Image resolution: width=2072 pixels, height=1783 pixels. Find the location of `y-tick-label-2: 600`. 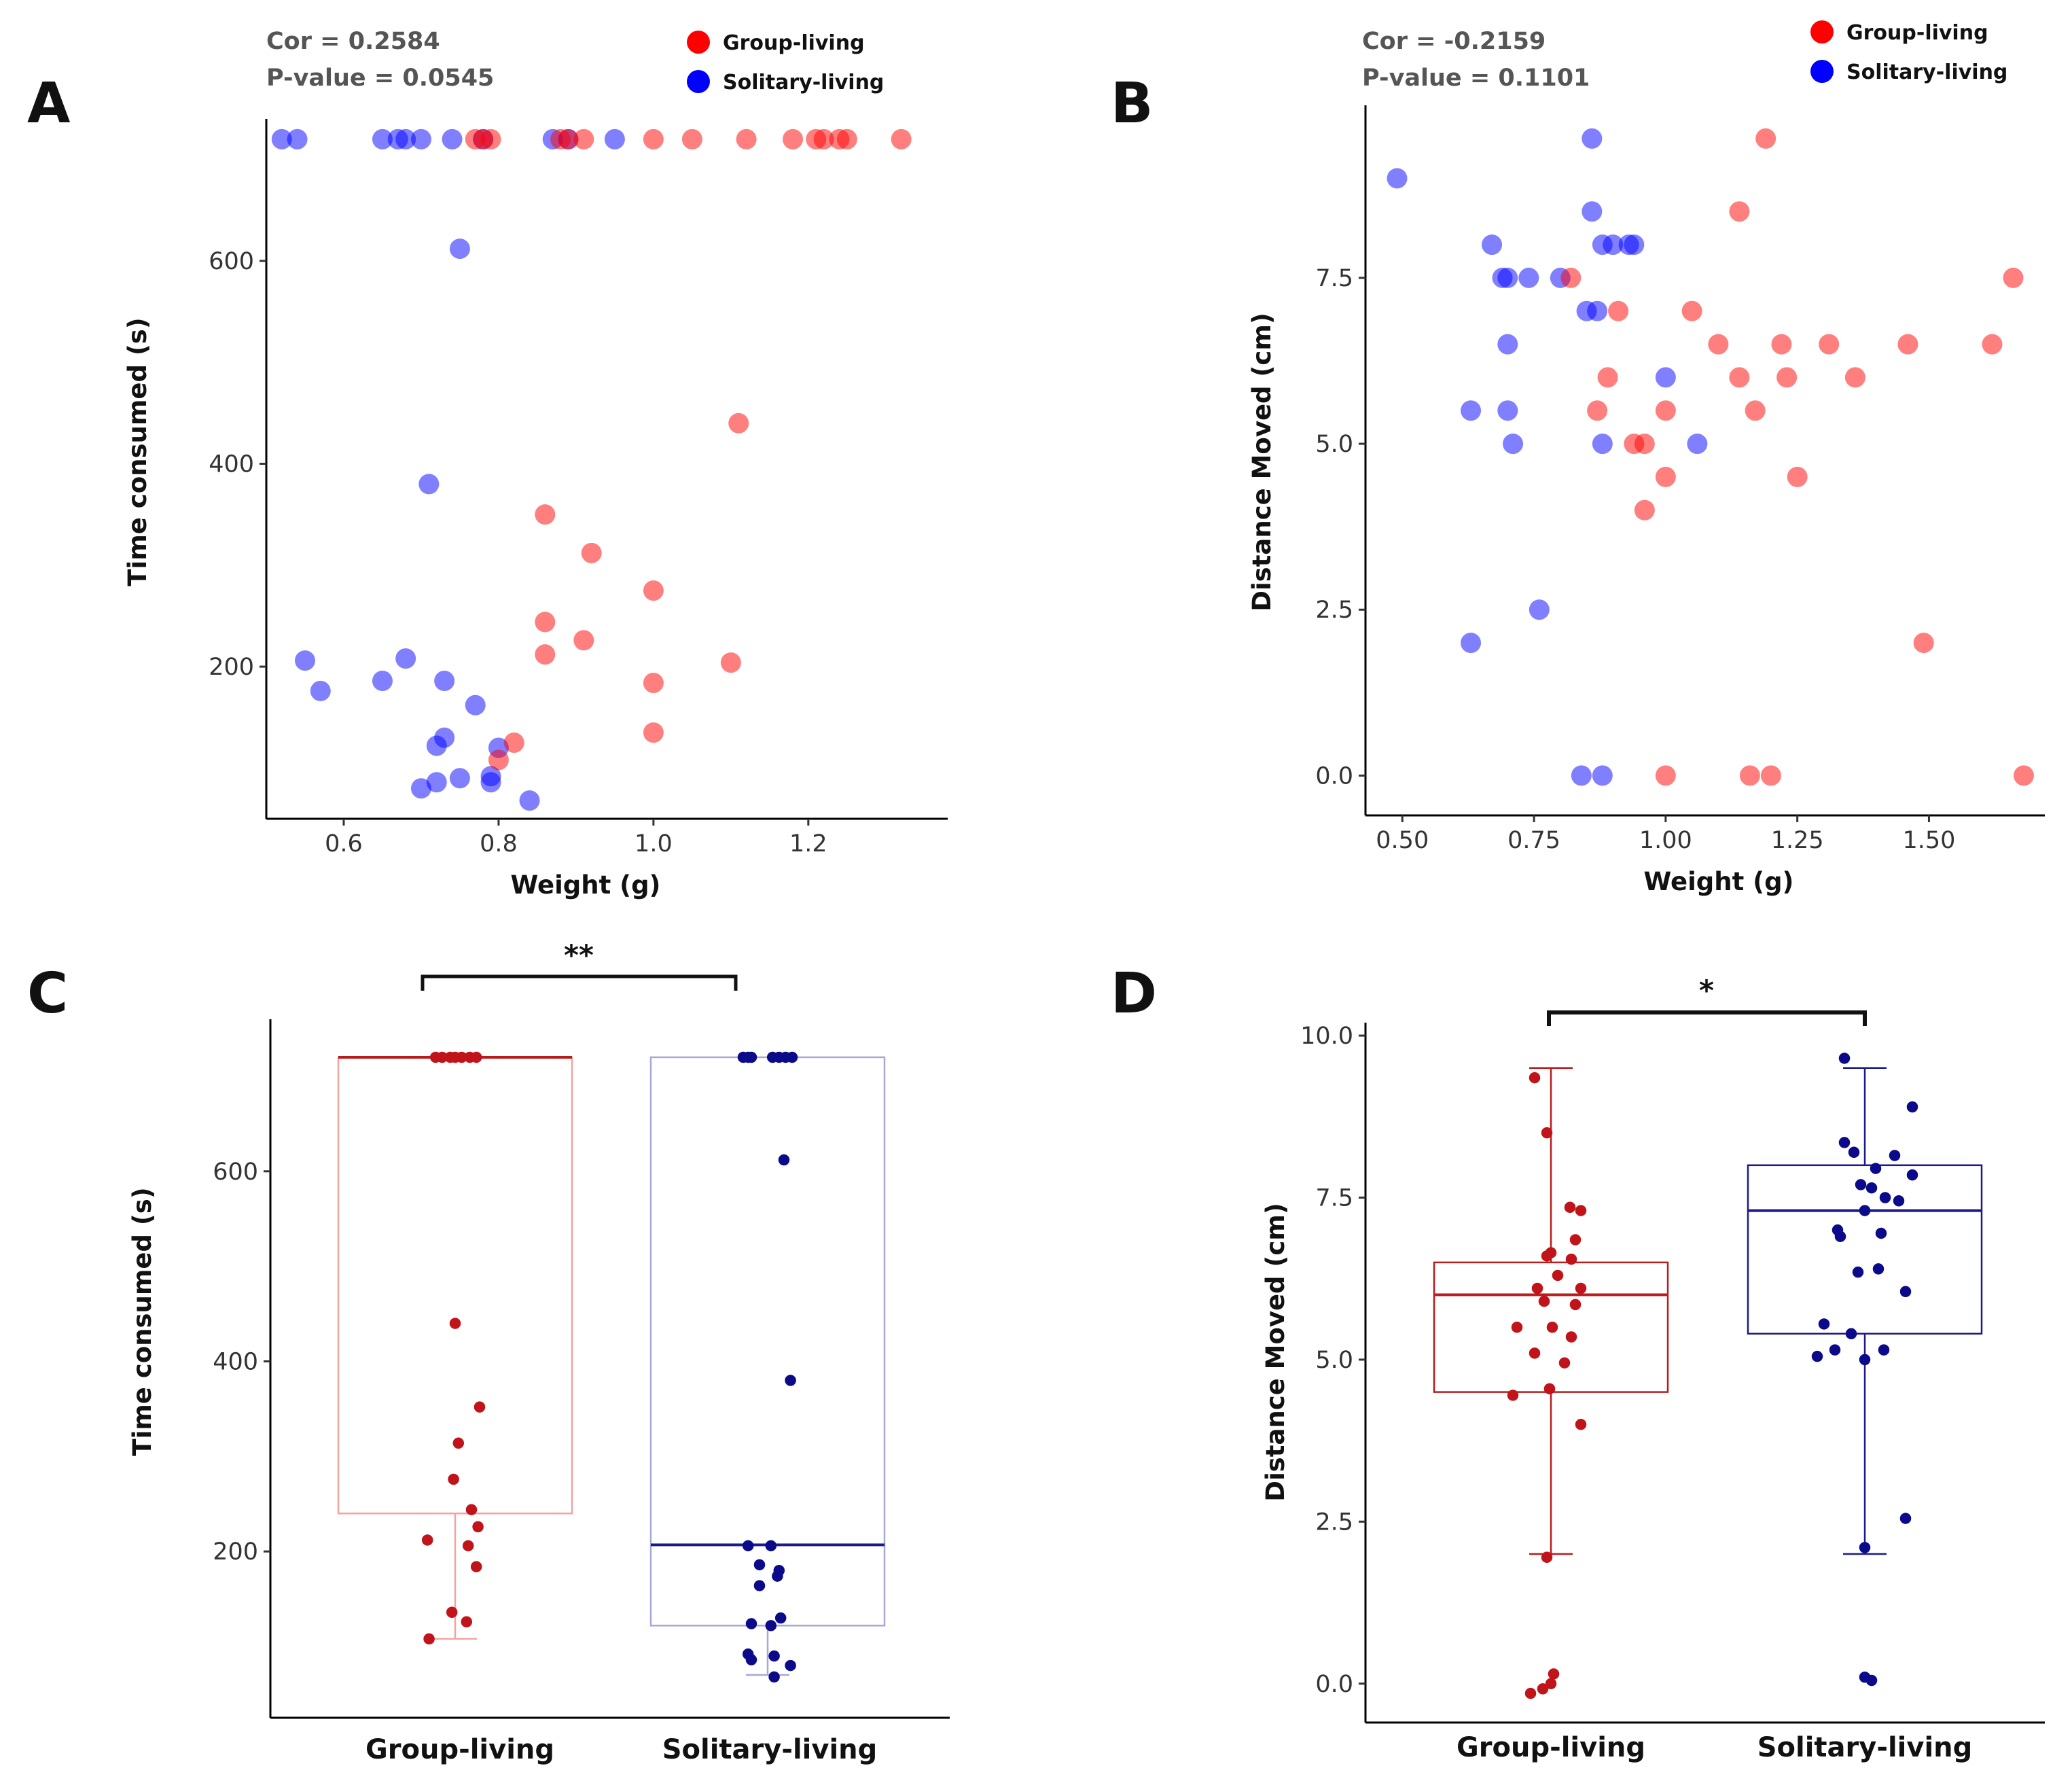

y-tick-label-2: 600 is located at coordinates (235, 1172).